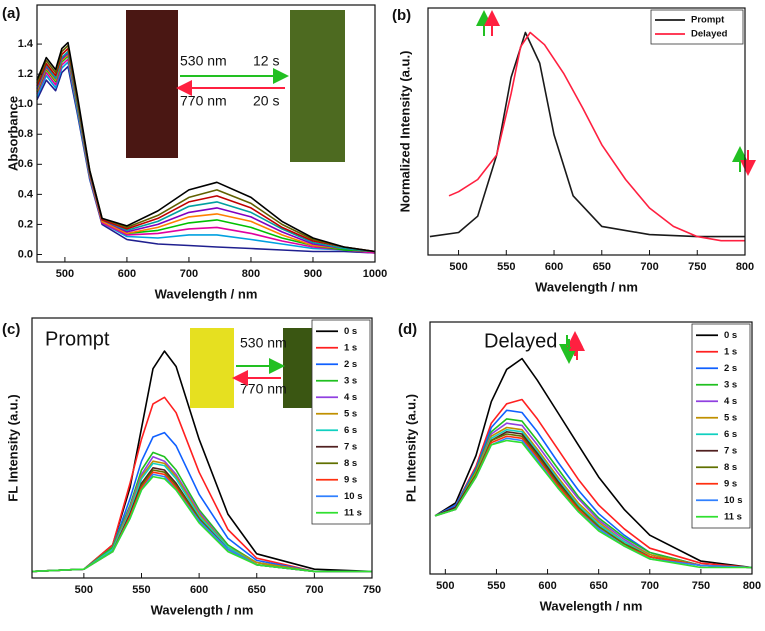 The height and width of the screenshot is (631, 765). I want to click on y-tick-label: 0.8, so click(25, 134).